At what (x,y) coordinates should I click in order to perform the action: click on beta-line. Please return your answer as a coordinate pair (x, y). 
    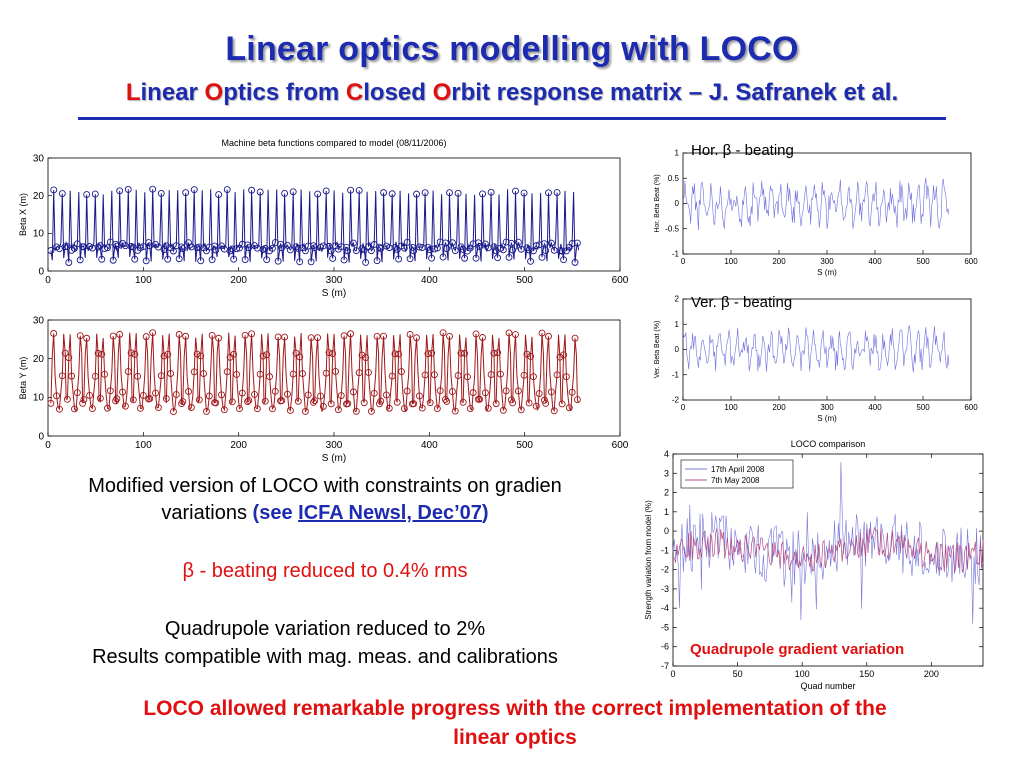
    Looking at the image, I should click on (315, 226).